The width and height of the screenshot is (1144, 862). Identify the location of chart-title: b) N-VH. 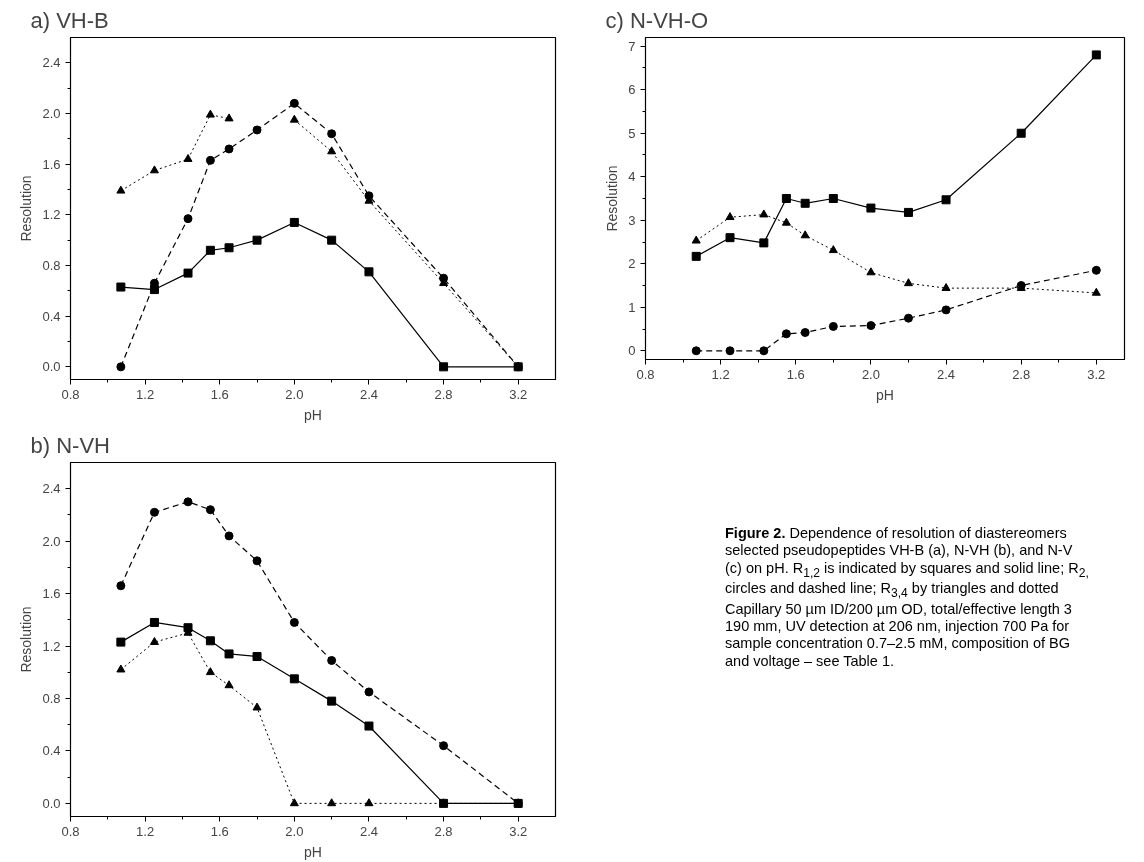
(70, 445).